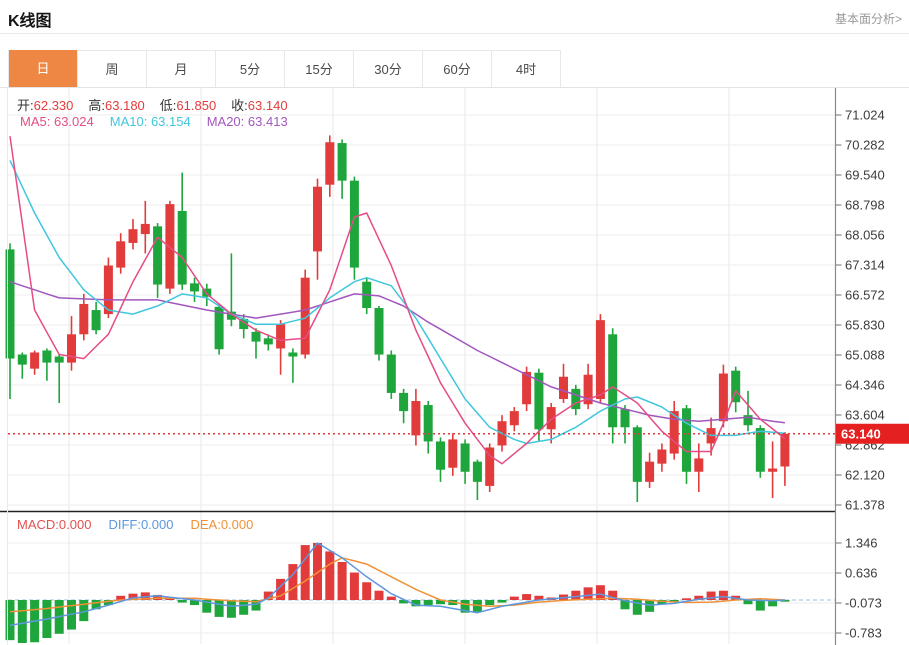 This screenshot has height=645, width=909. I want to click on tab-5分: 5分, so click(250, 68).